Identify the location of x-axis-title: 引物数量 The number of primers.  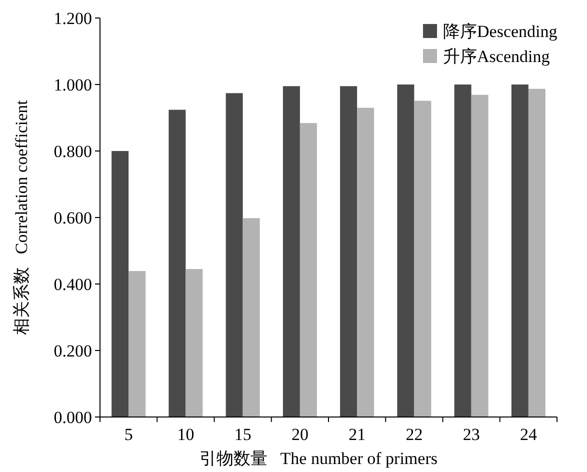
(319, 458).